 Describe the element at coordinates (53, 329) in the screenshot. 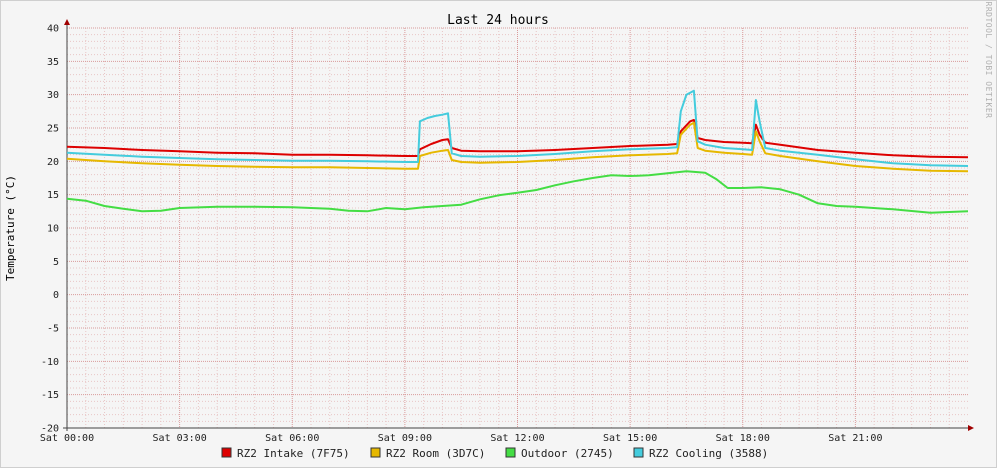

I see `y-tick-label: -5` at that location.